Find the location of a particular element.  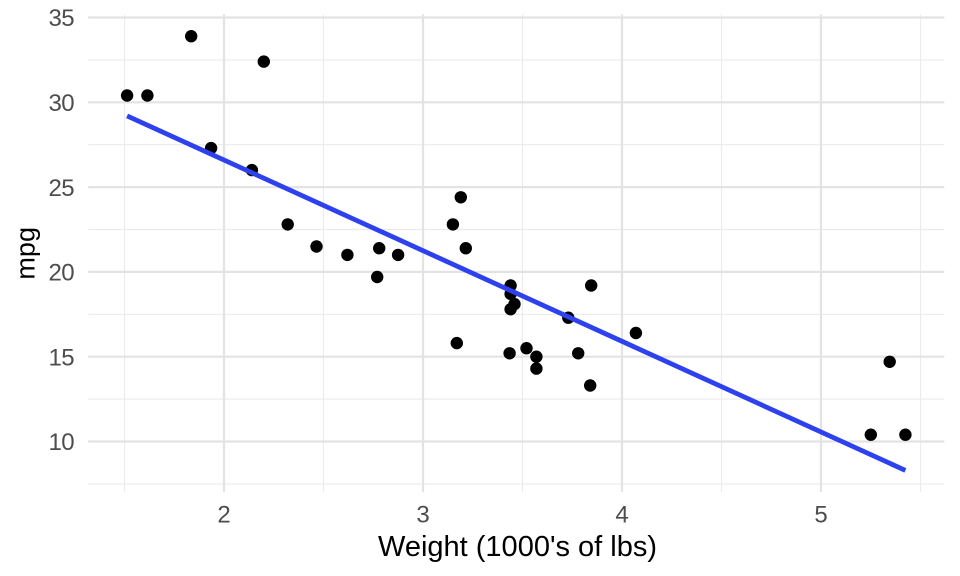

svg-text: 2 is located at coordinates (223, 515).